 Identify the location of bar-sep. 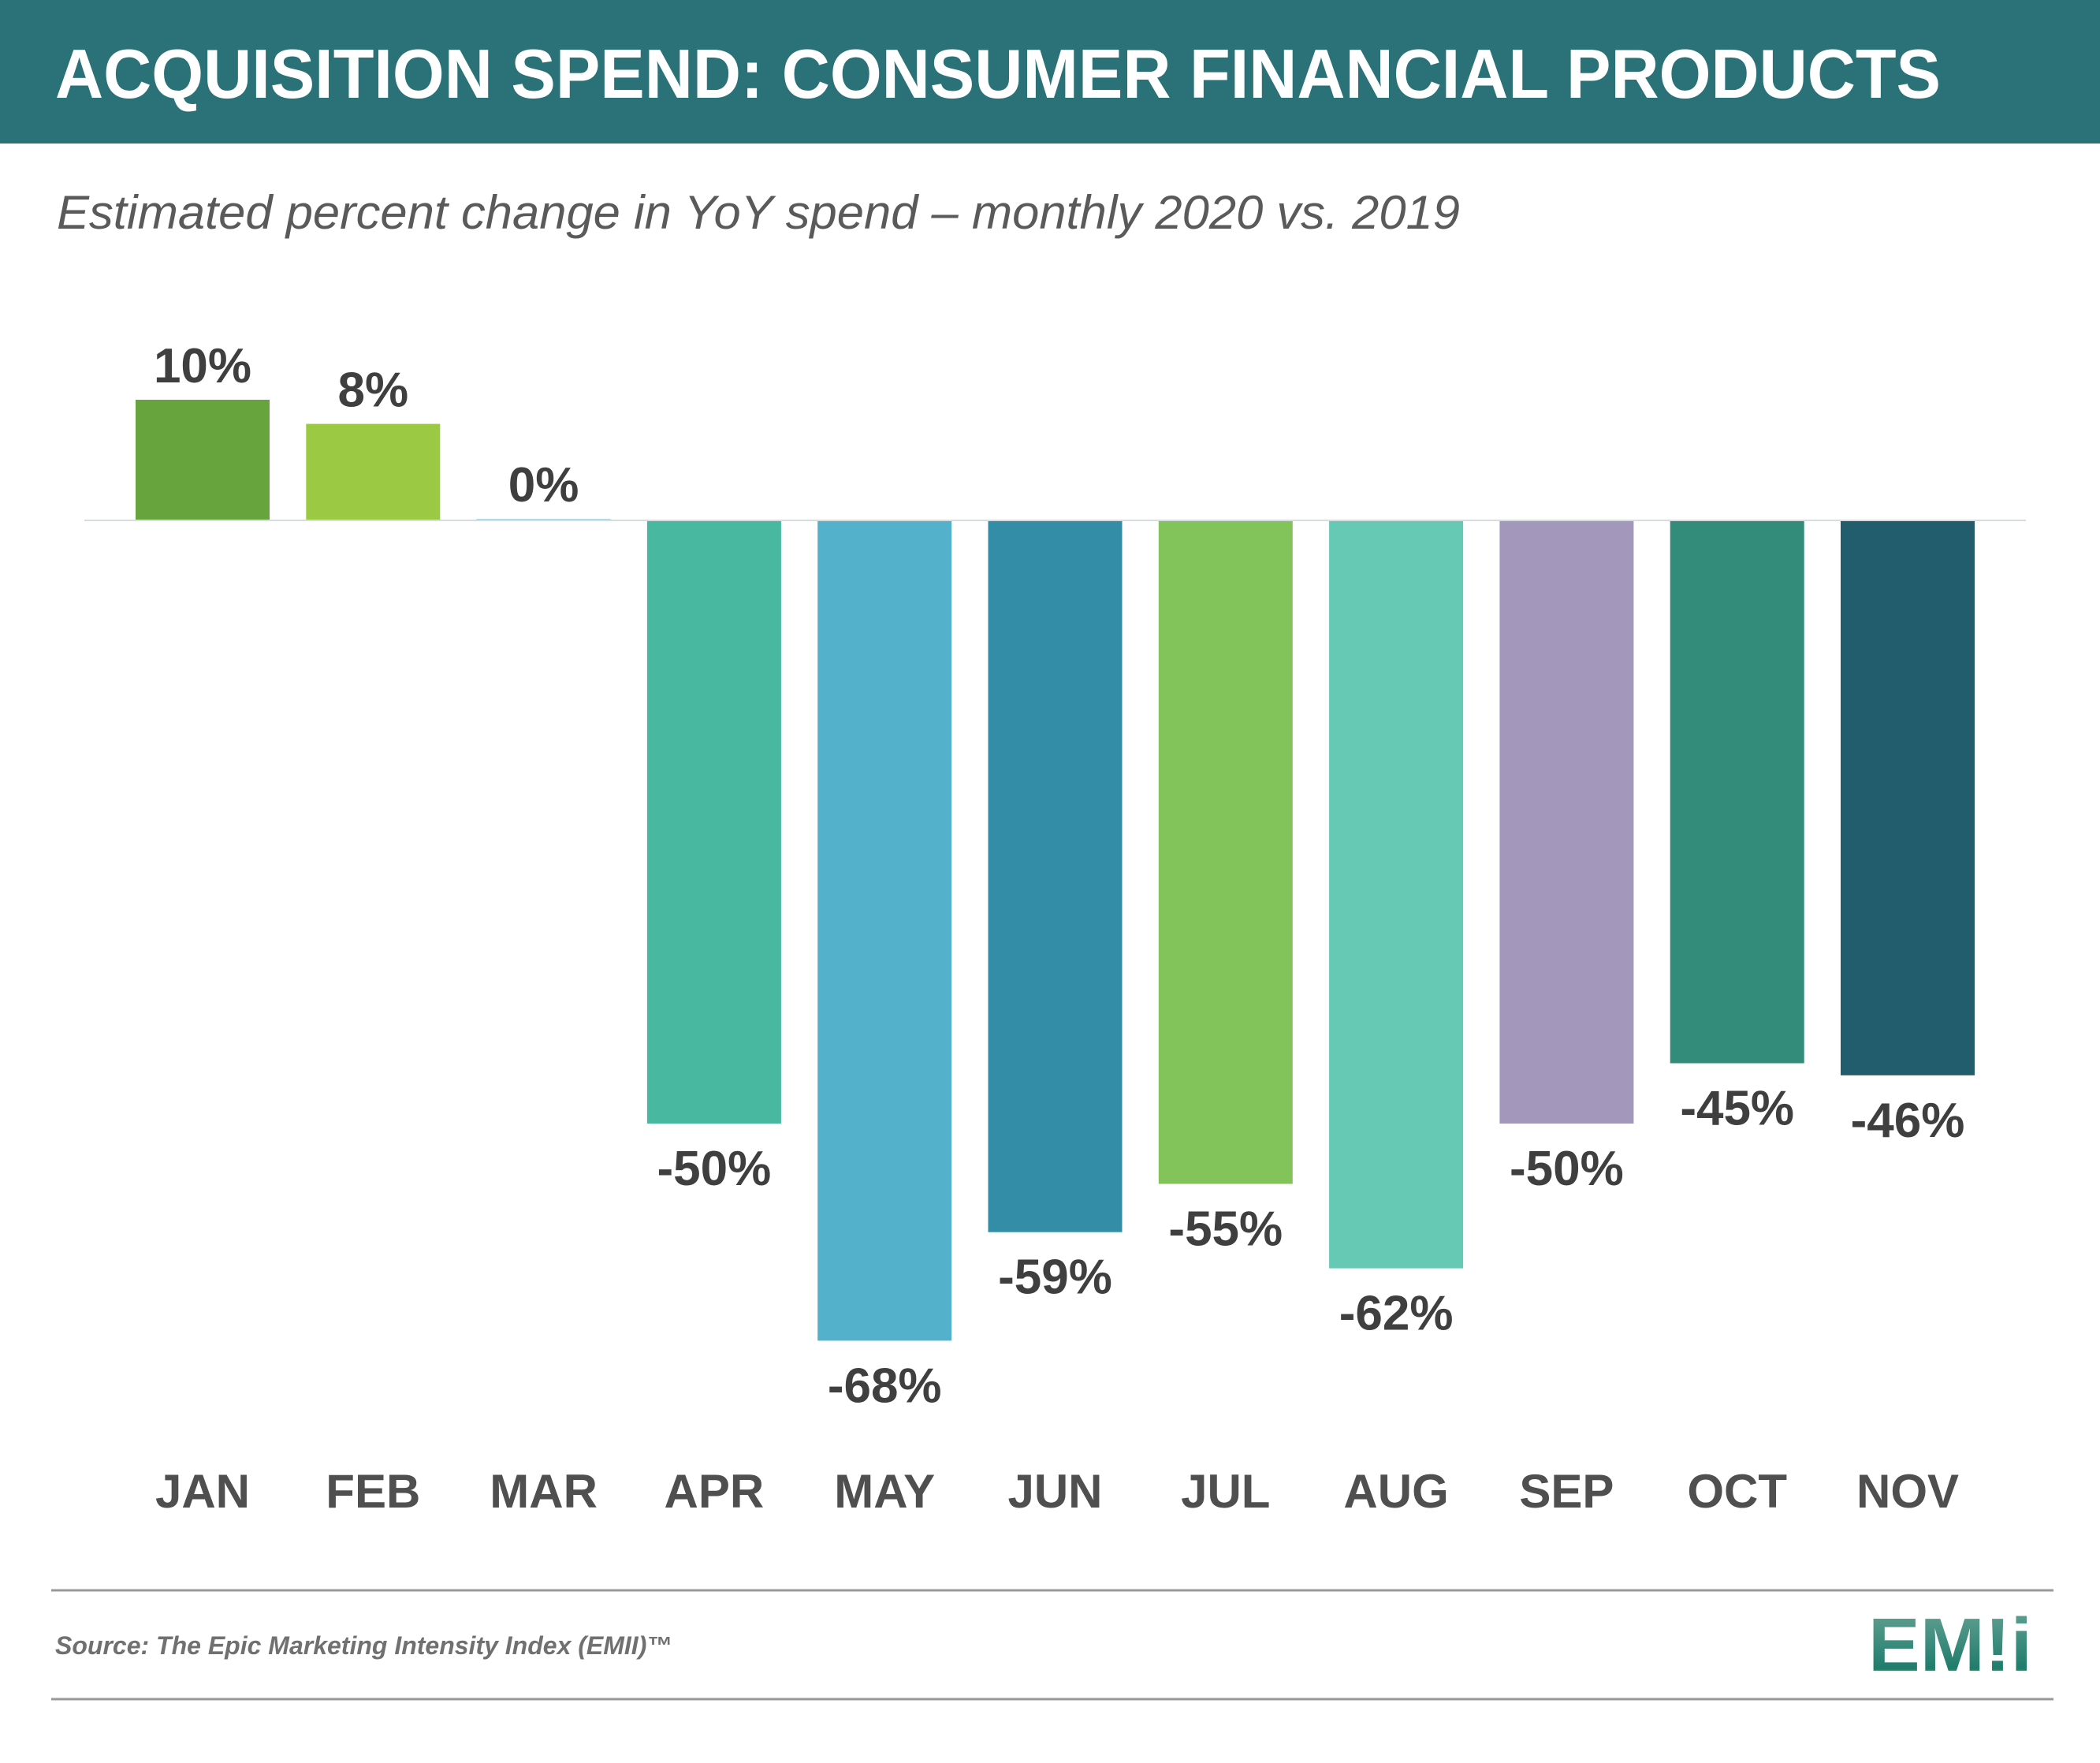
(1566, 822).